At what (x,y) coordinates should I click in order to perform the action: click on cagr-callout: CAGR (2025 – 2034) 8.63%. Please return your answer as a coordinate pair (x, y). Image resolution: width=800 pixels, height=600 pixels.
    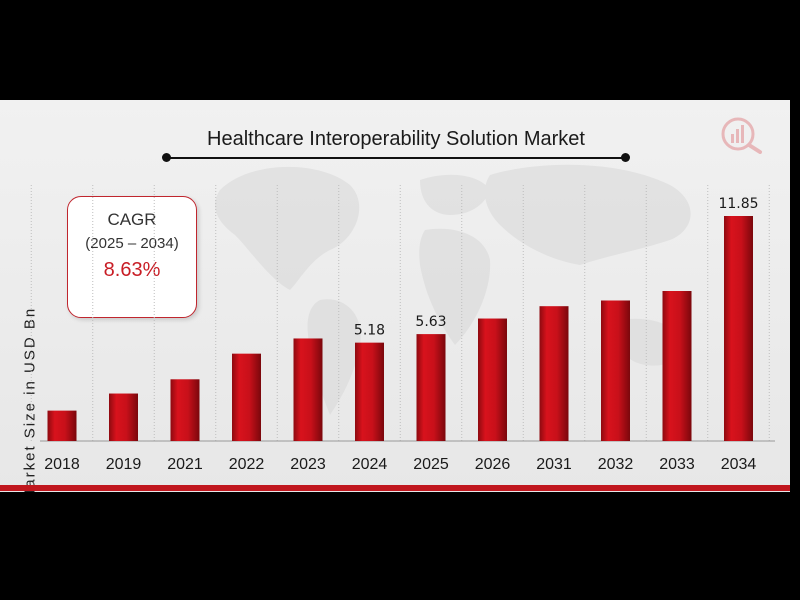
    Looking at the image, I should click on (132, 257).